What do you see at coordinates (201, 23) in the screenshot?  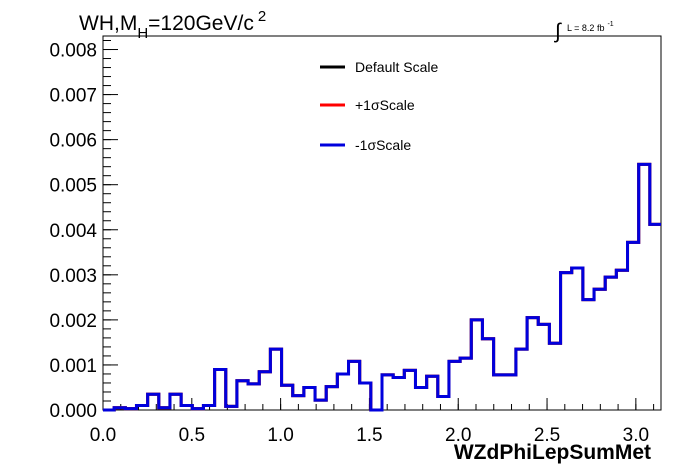 I see `chart-title-suffix: =120GeV/c` at bounding box center [201, 23].